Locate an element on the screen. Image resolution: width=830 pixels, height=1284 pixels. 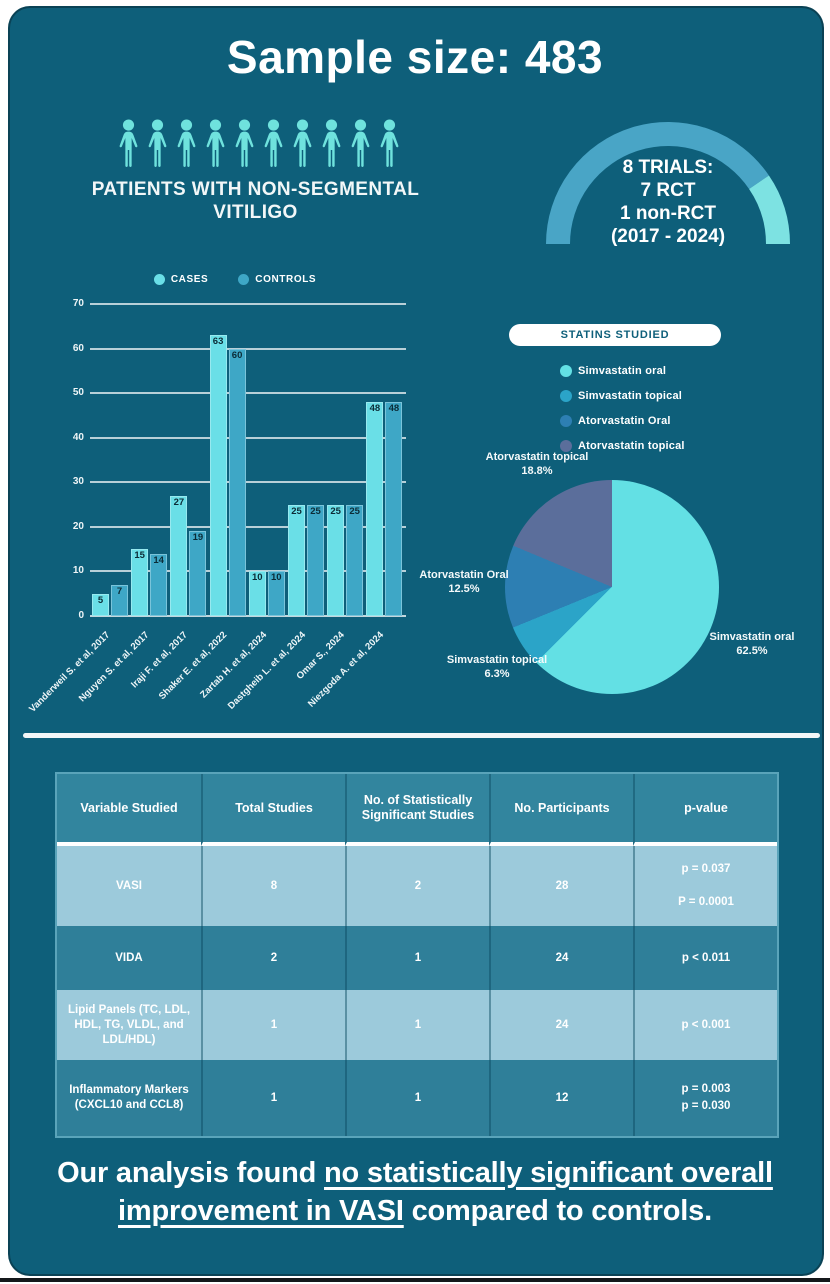
pvalue-line: p = 0.030 is located at coordinates (706, 1106).